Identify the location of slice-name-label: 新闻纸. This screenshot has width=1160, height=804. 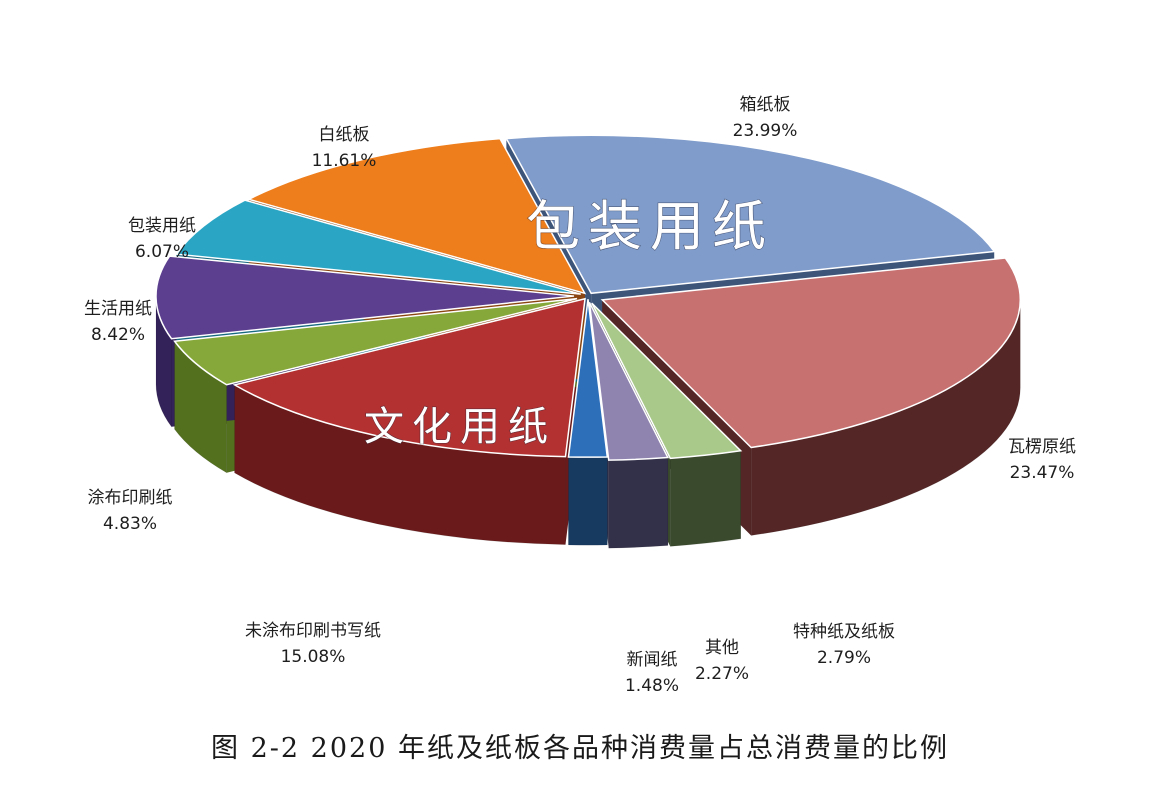
(652, 660).